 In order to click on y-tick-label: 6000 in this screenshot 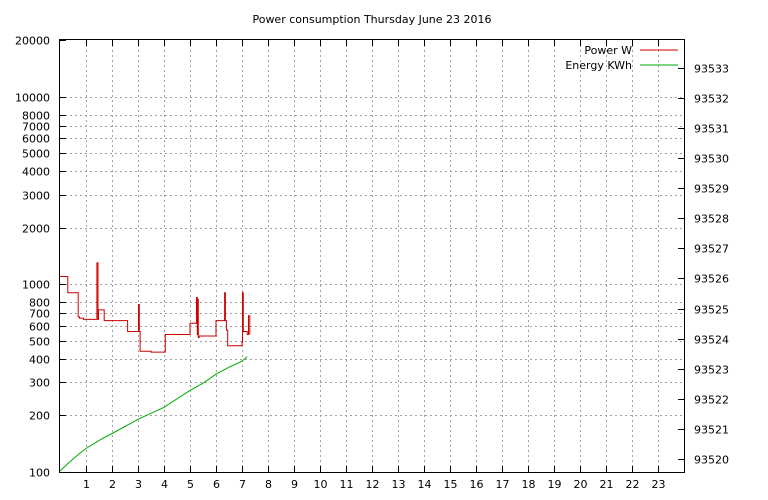, I will do `click(36, 139)`.